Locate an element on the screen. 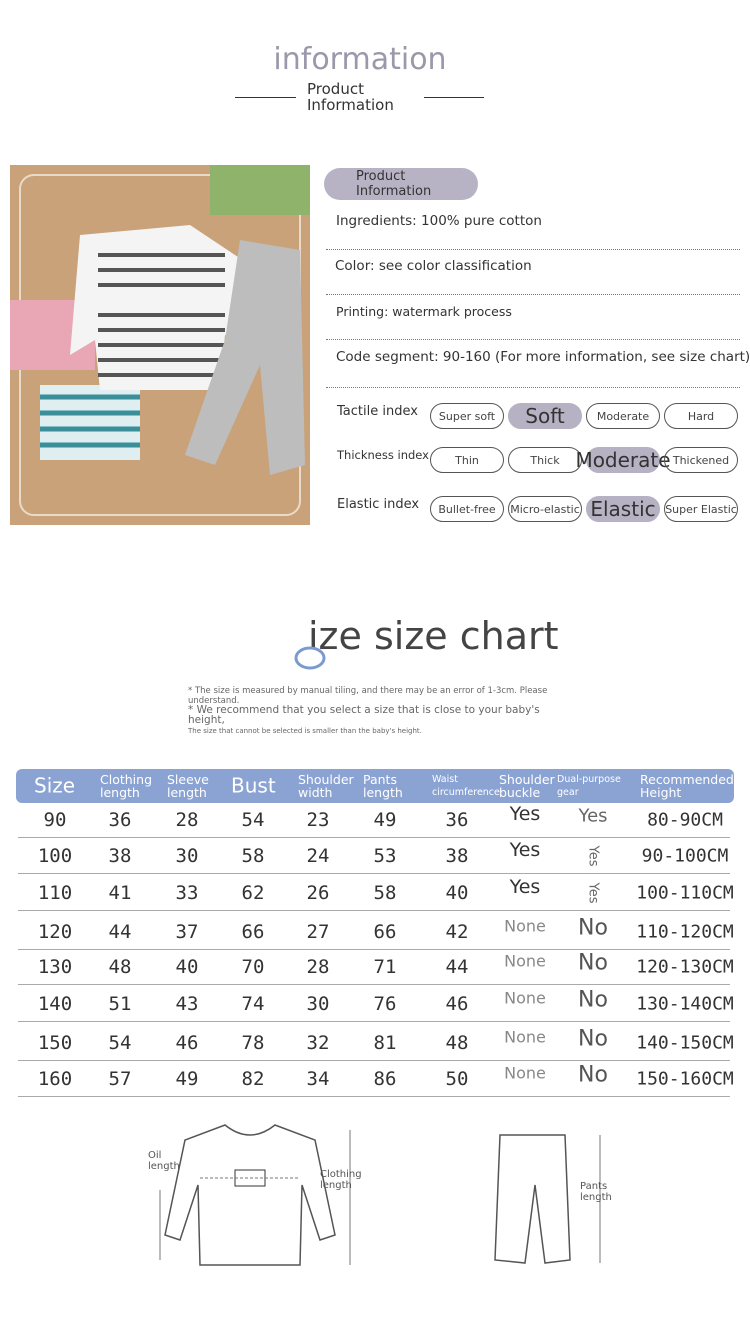 This screenshot has width=750, height=1325. table-cell: 71 is located at coordinates (385, 967).